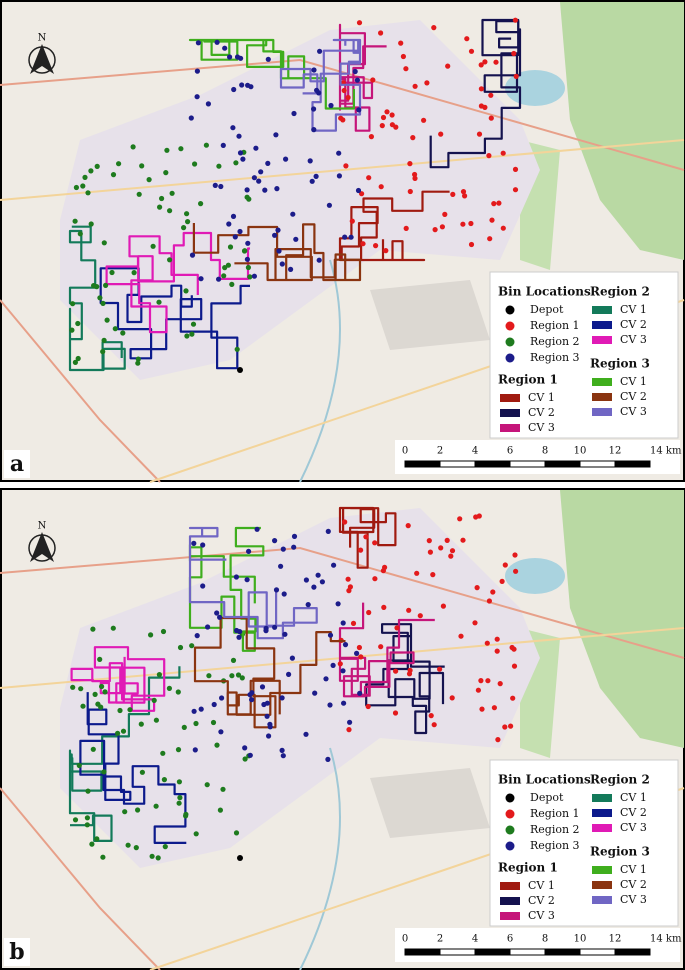  What do you see at coordinates (622, 131) in the screenshot?
I see `green-area` at bounding box center [622, 131].